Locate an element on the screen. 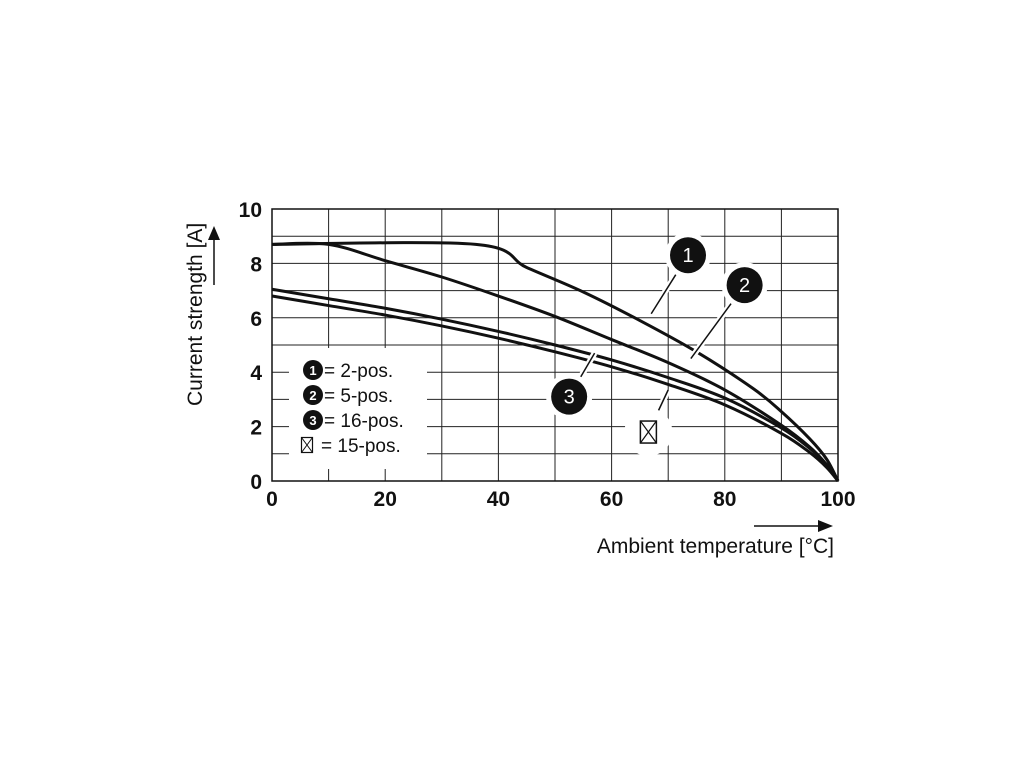  y-tick-label: 8 is located at coordinates (256, 264).